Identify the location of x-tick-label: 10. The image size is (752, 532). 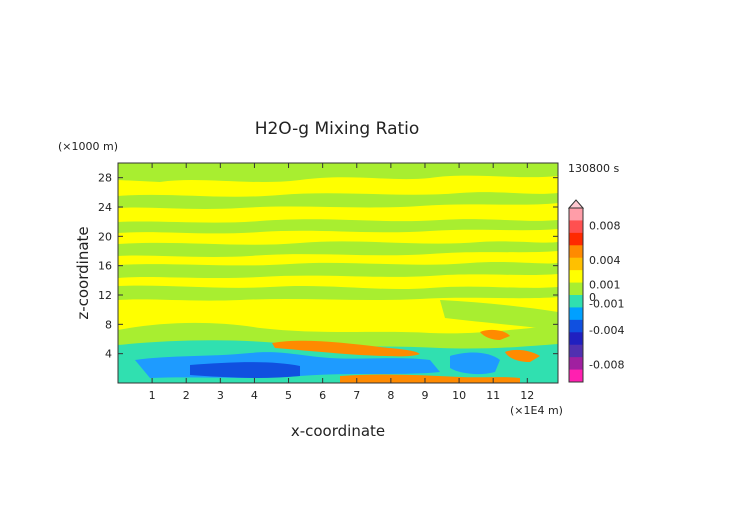
(459, 395).